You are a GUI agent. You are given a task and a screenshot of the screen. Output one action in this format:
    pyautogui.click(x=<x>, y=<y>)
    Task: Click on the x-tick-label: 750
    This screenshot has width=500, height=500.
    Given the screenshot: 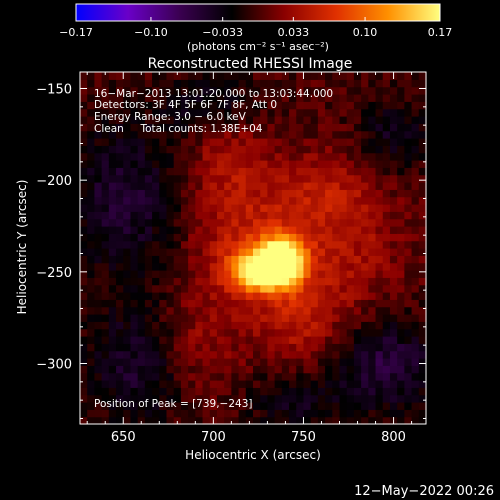 What is the action you would take?
    pyautogui.click(x=303, y=437)
    